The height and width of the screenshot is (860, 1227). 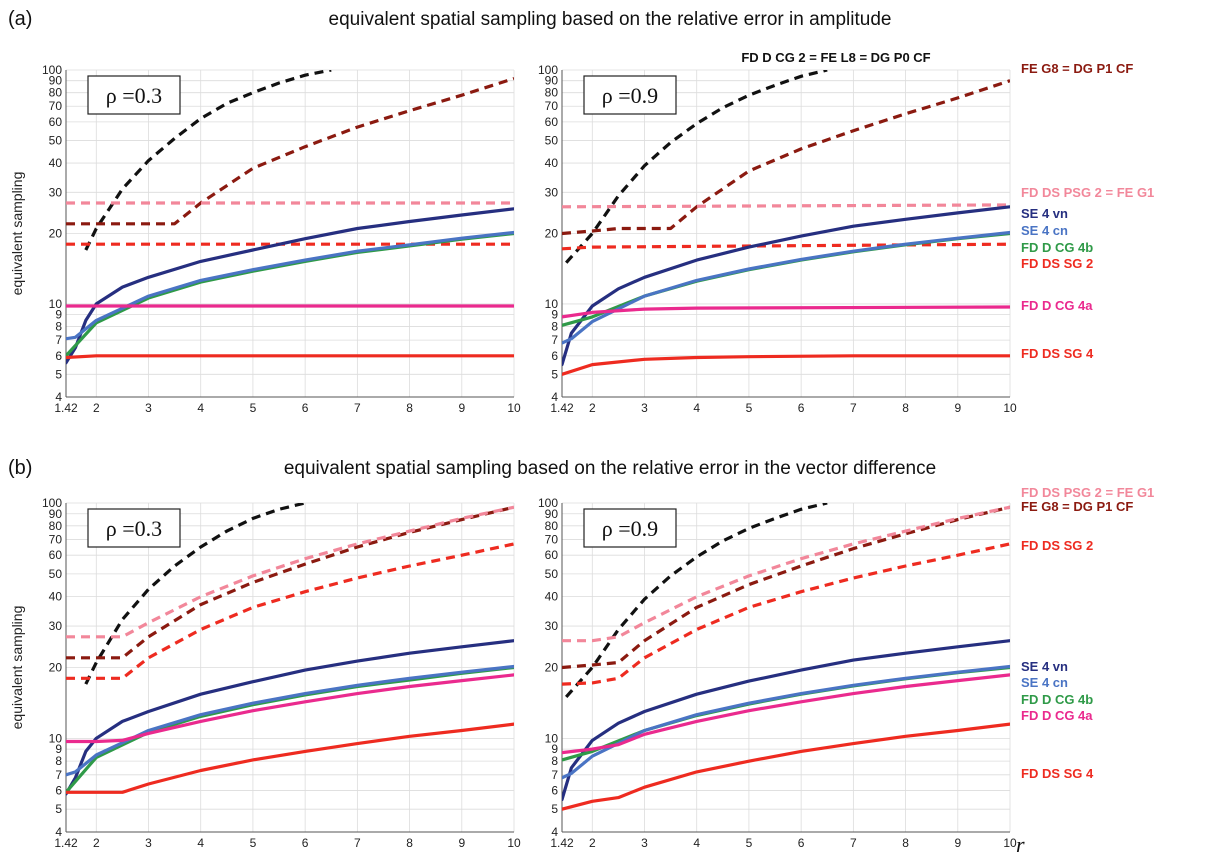 What do you see at coordinates (253, 408) in the screenshot?
I see `x-tick-label: 5` at bounding box center [253, 408].